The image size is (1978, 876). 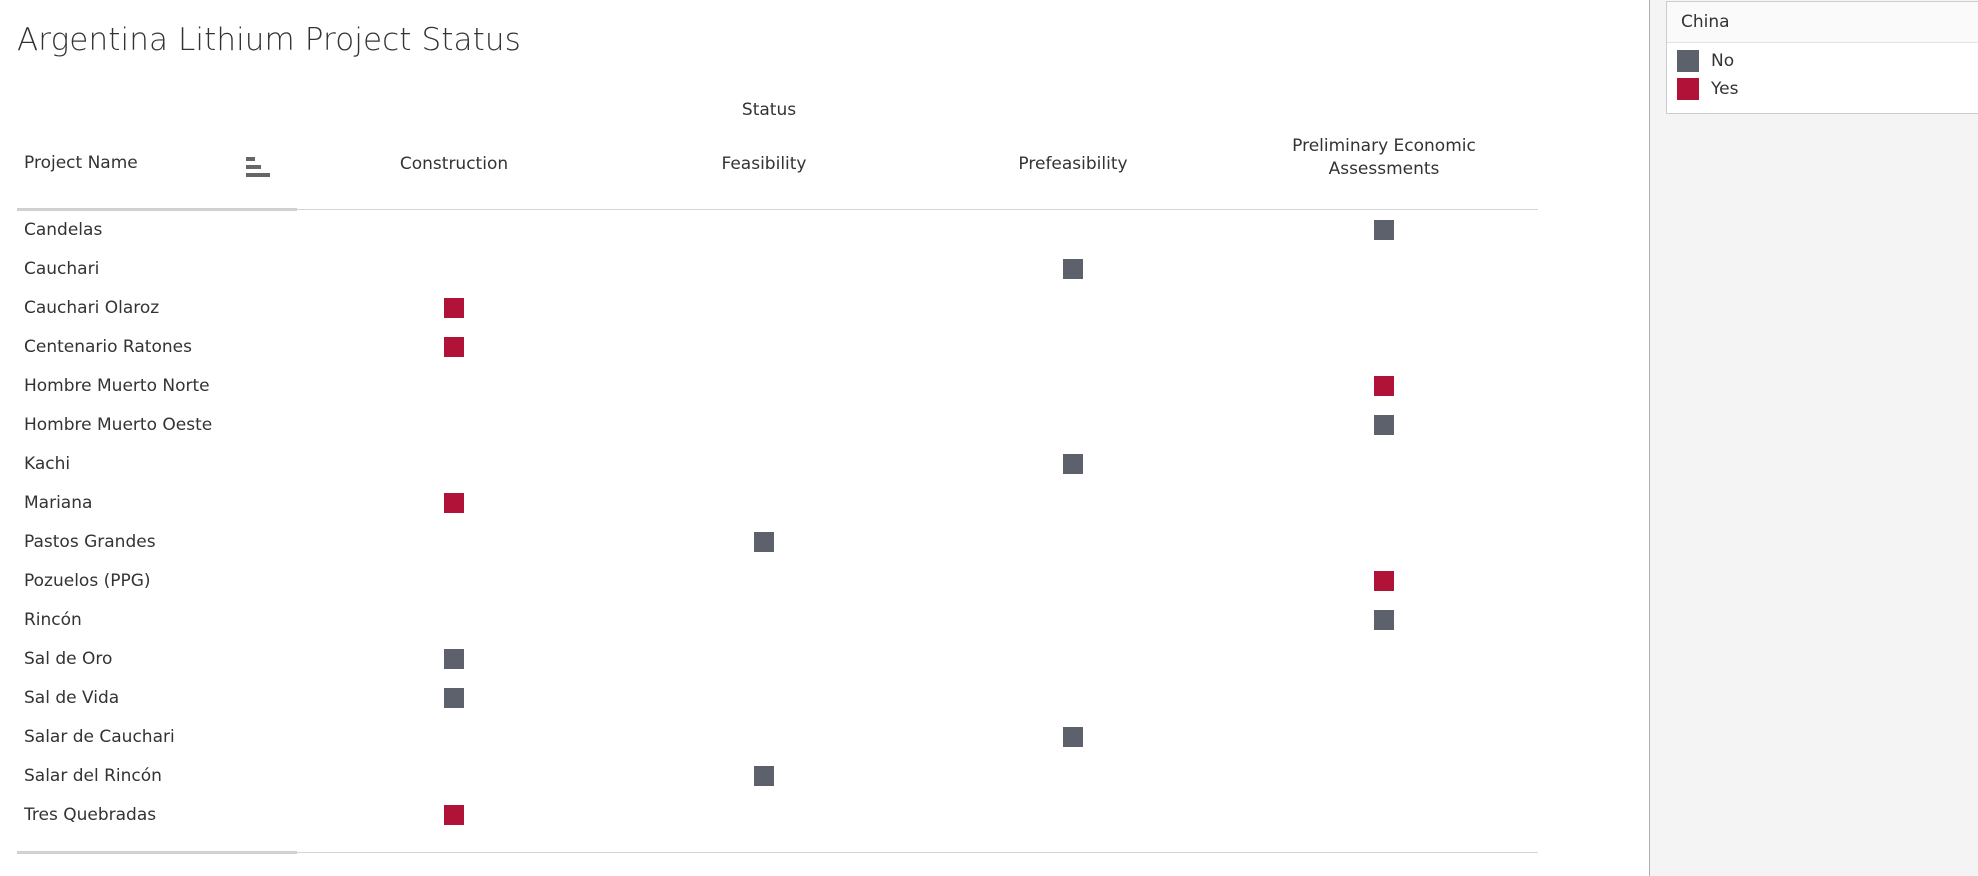 I want to click on column-header-construction: Construction, so click(x=454, y=164).